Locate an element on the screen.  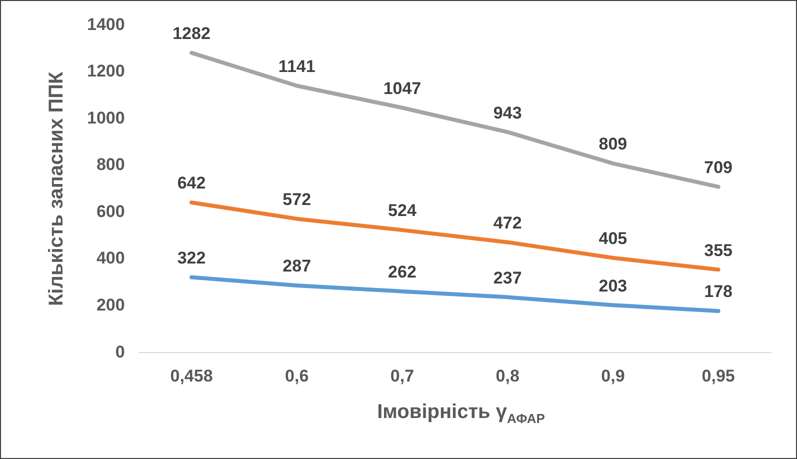
y-tick-label: 800 is located at coordinates (110, 164).